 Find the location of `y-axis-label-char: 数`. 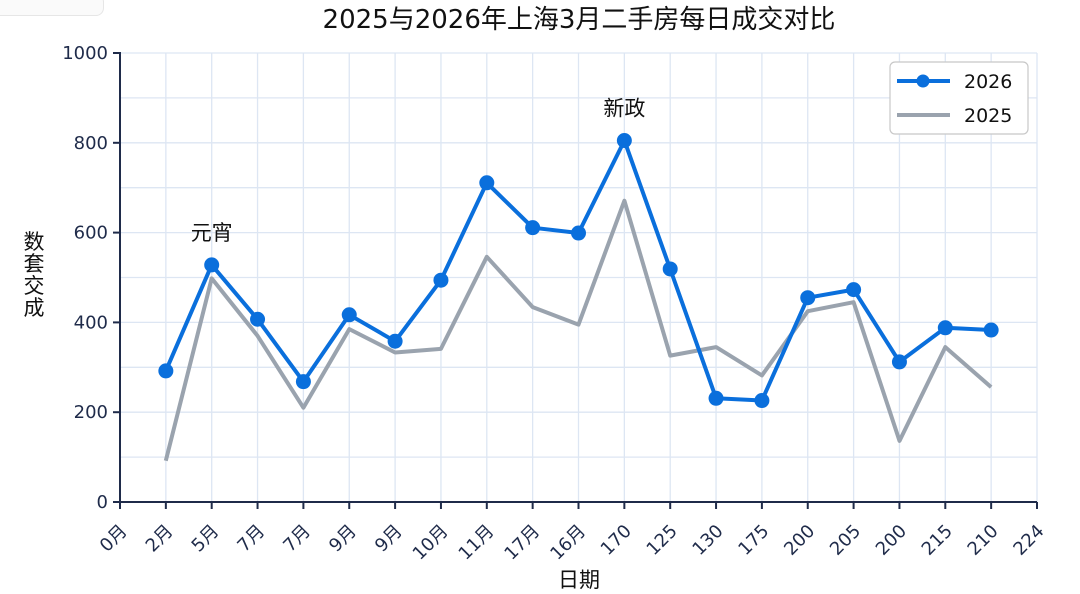

y-axis-label-char: 数 is located at coordinates (34, 242).